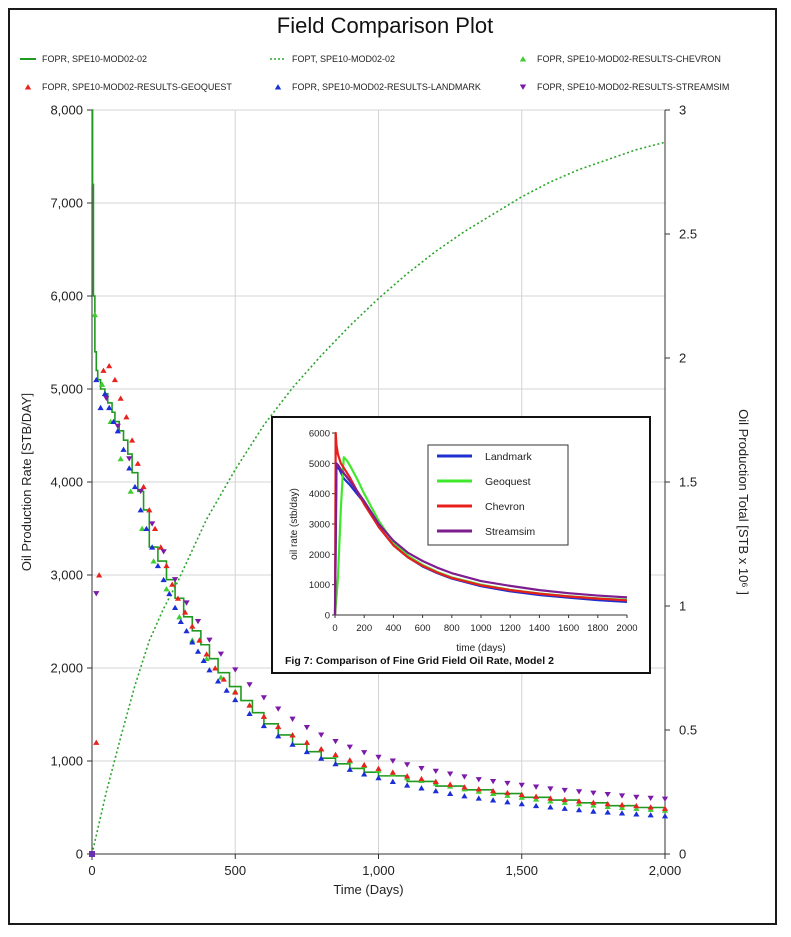  I want to click on legend-label: FOPR, SPE10-MOD02-RESULTS-GEOQUEST, so click(137, 87).